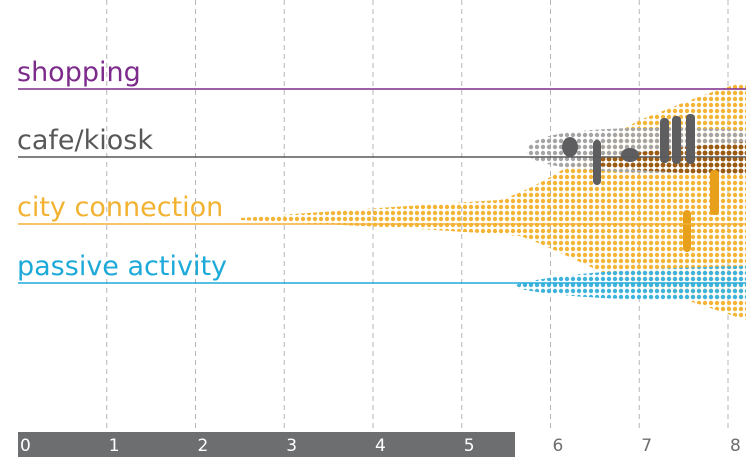  Describe the element at coordinates (120, 207) in the screenshot. I see `row-label: city connection` at that location.